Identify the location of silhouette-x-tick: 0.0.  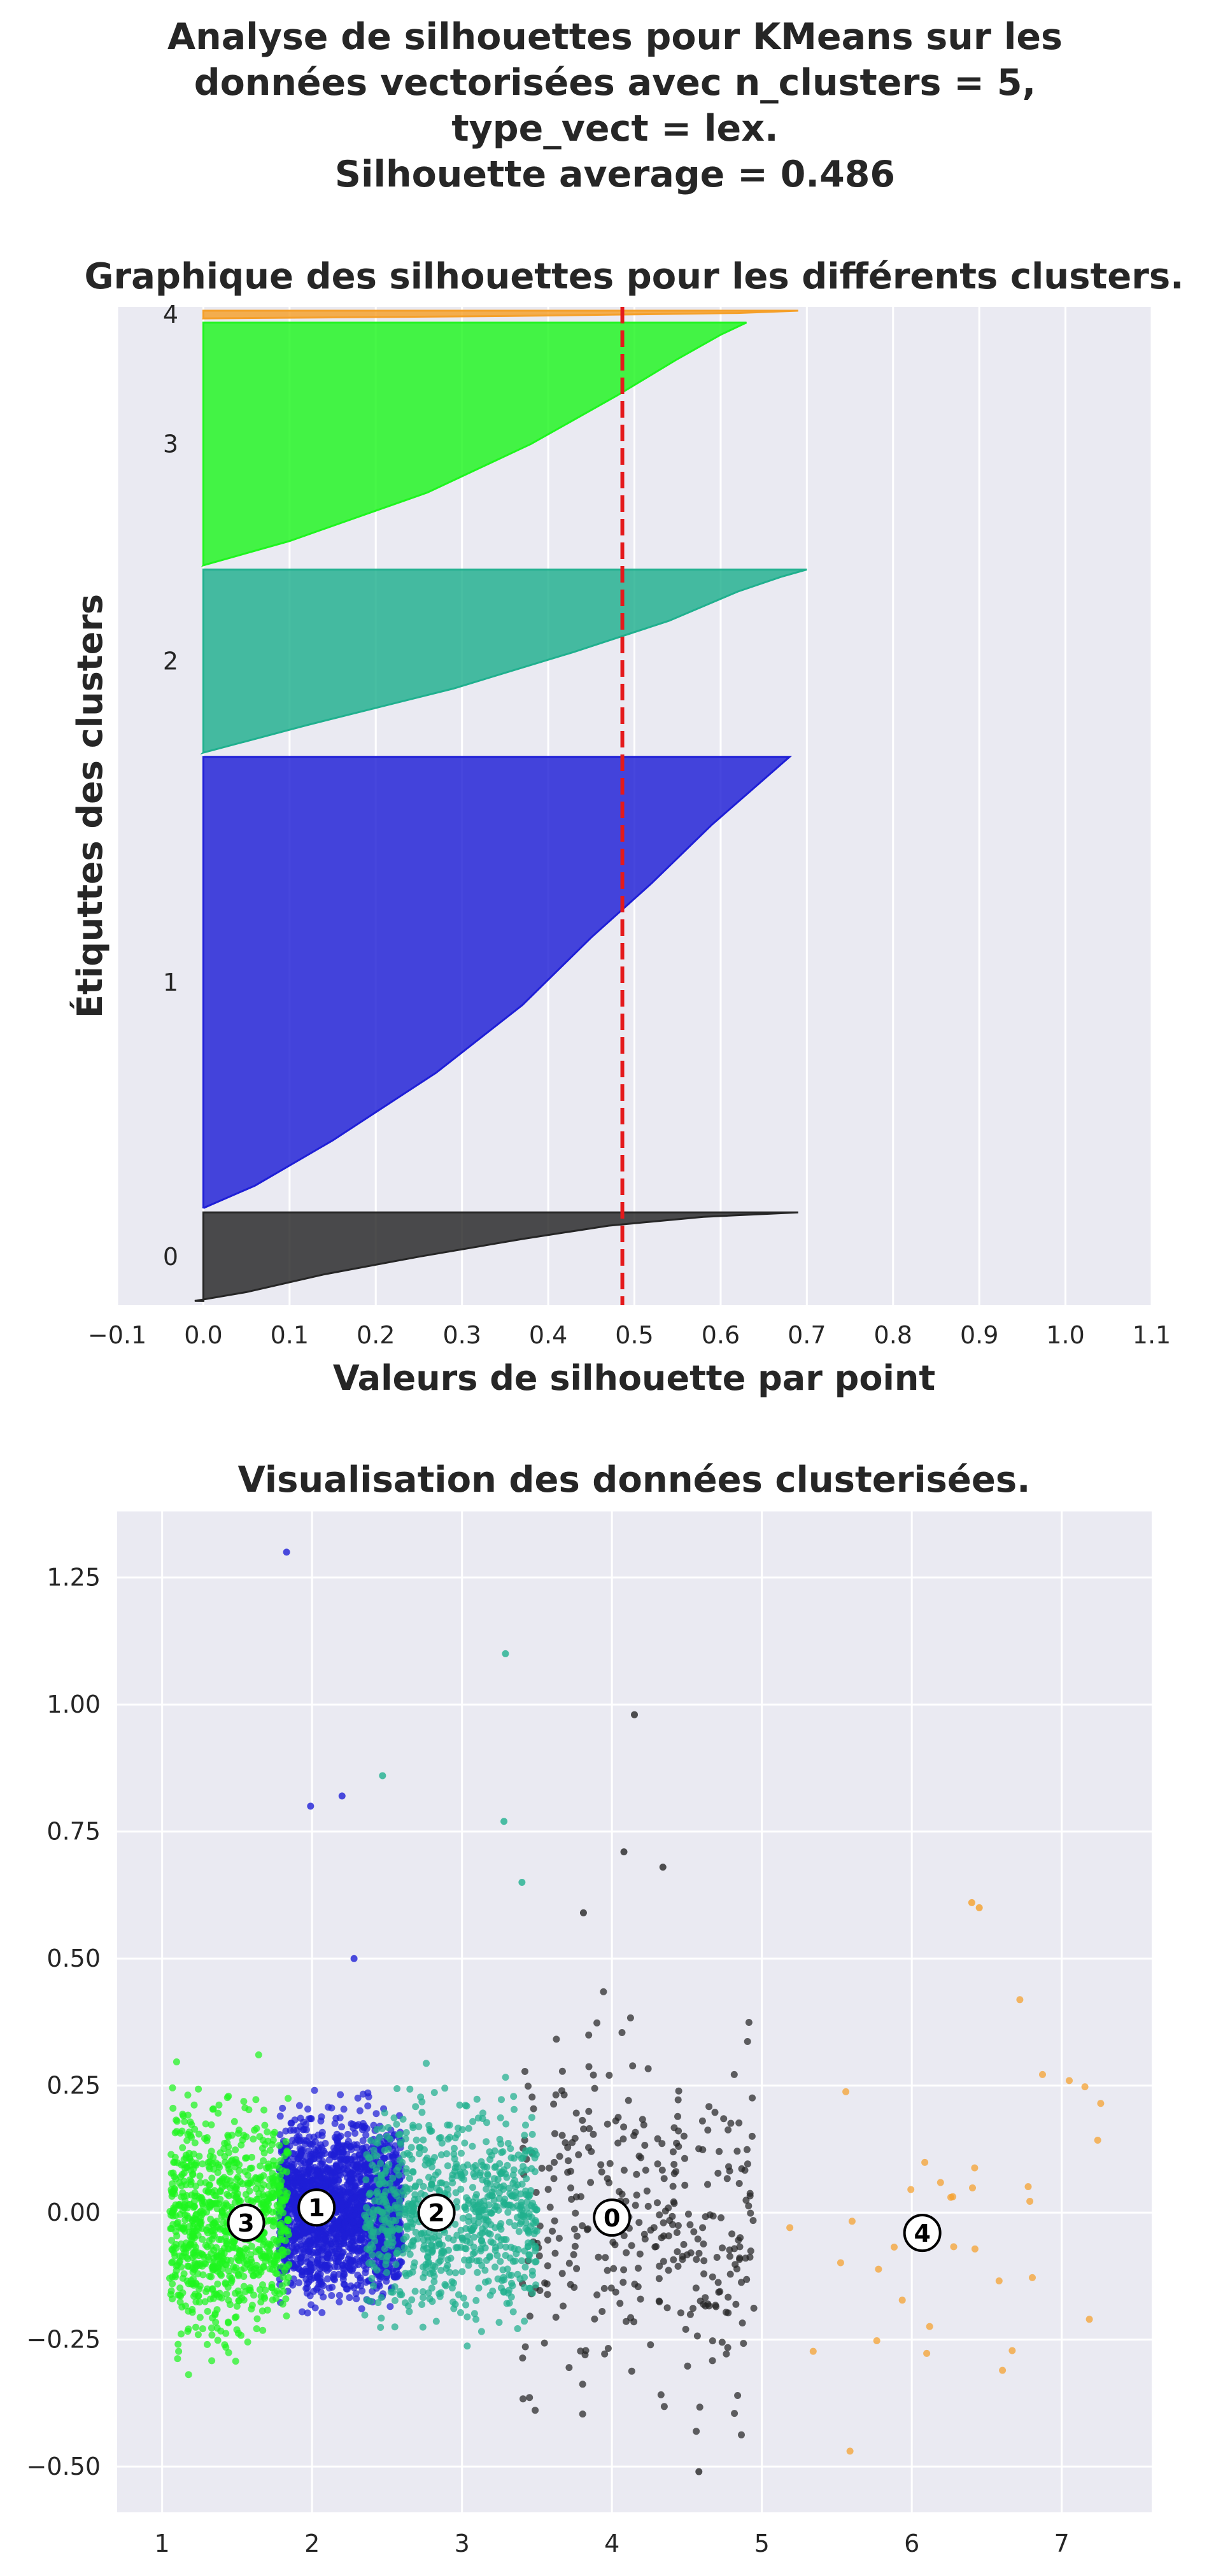
(203, 1335).